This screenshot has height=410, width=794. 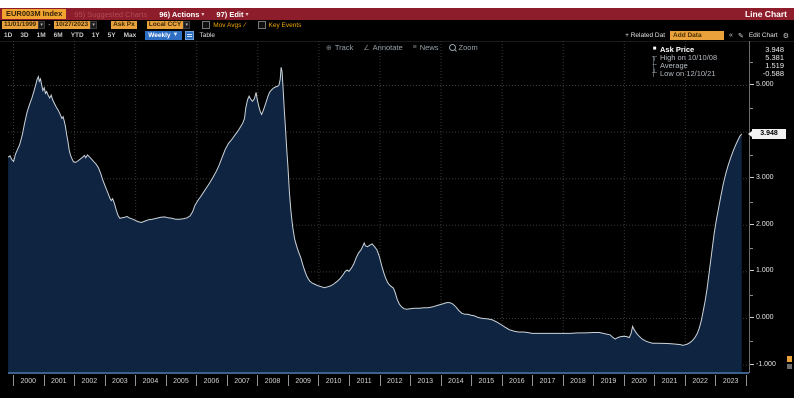 I want to click on actions-menu-label: 96) Actions, so click(x=179, y=14).